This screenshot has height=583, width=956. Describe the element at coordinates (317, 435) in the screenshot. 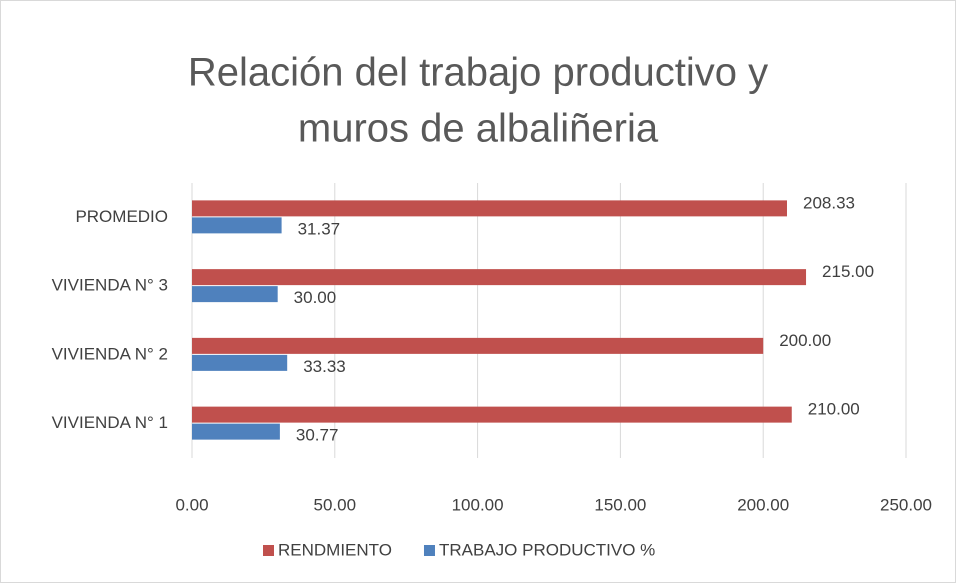

I see `data-label: 30.77` at that location.